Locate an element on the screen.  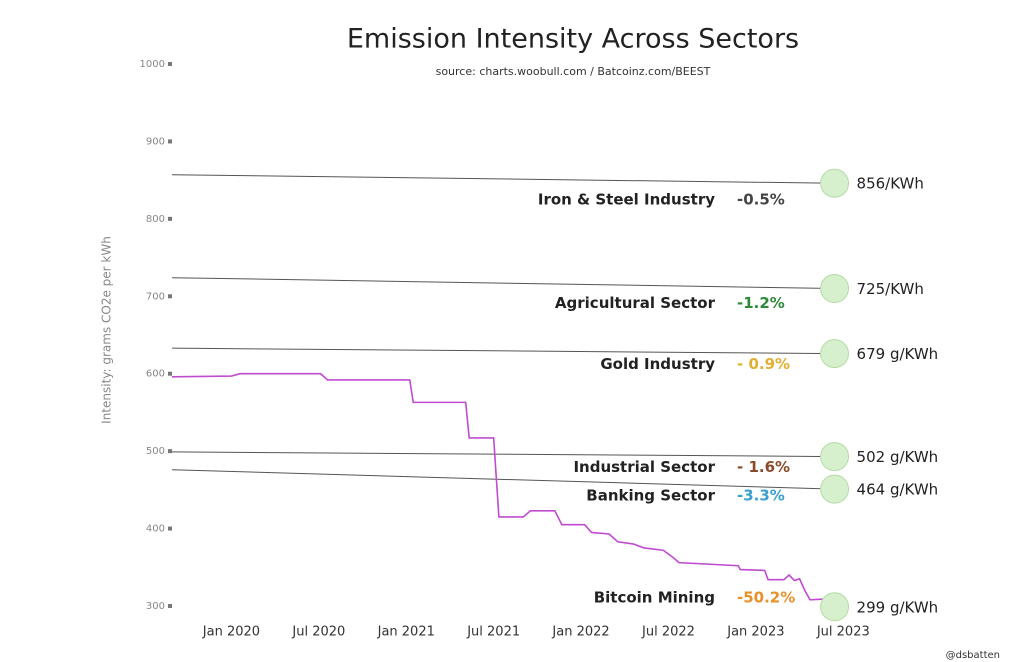
series-change: -3.3% is located at coordinates (761, 496).